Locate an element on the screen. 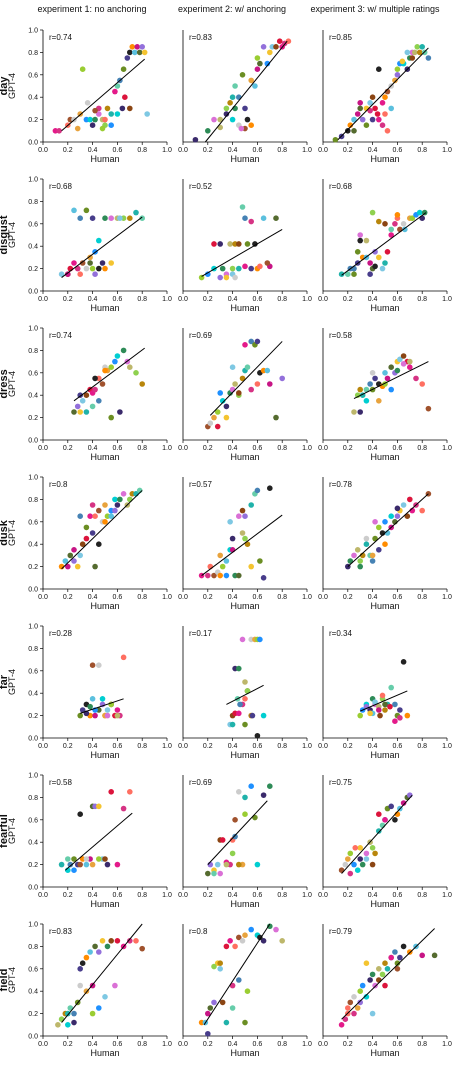  scatter-panel: 0.0 0.2 0.4 0.6 0.8 1.0 Human r=0.85 is located at coordinates (385, 97).